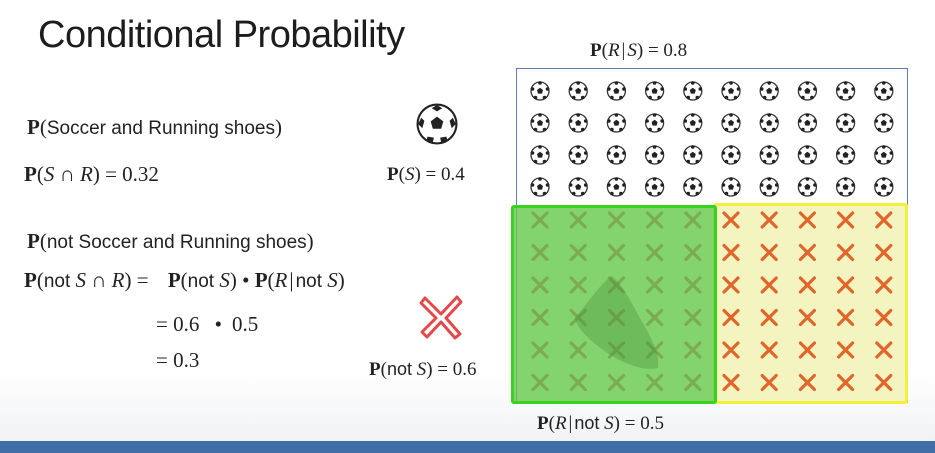 The height and width of the screenshot is (453, 935). I want to click on r-and-not-s-region, so click(614, 304).